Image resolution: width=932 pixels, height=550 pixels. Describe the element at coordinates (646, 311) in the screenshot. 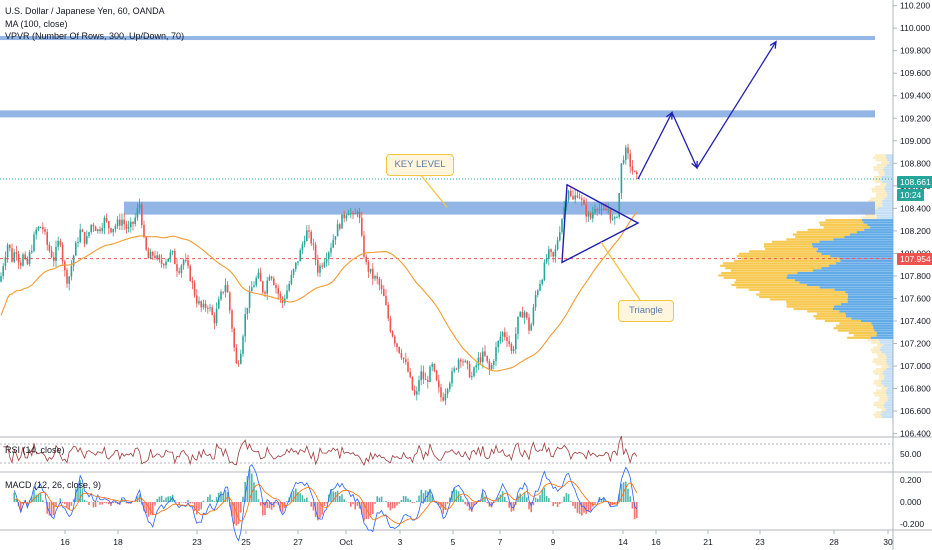

I see `triangle-callout: Triangle` at that location.